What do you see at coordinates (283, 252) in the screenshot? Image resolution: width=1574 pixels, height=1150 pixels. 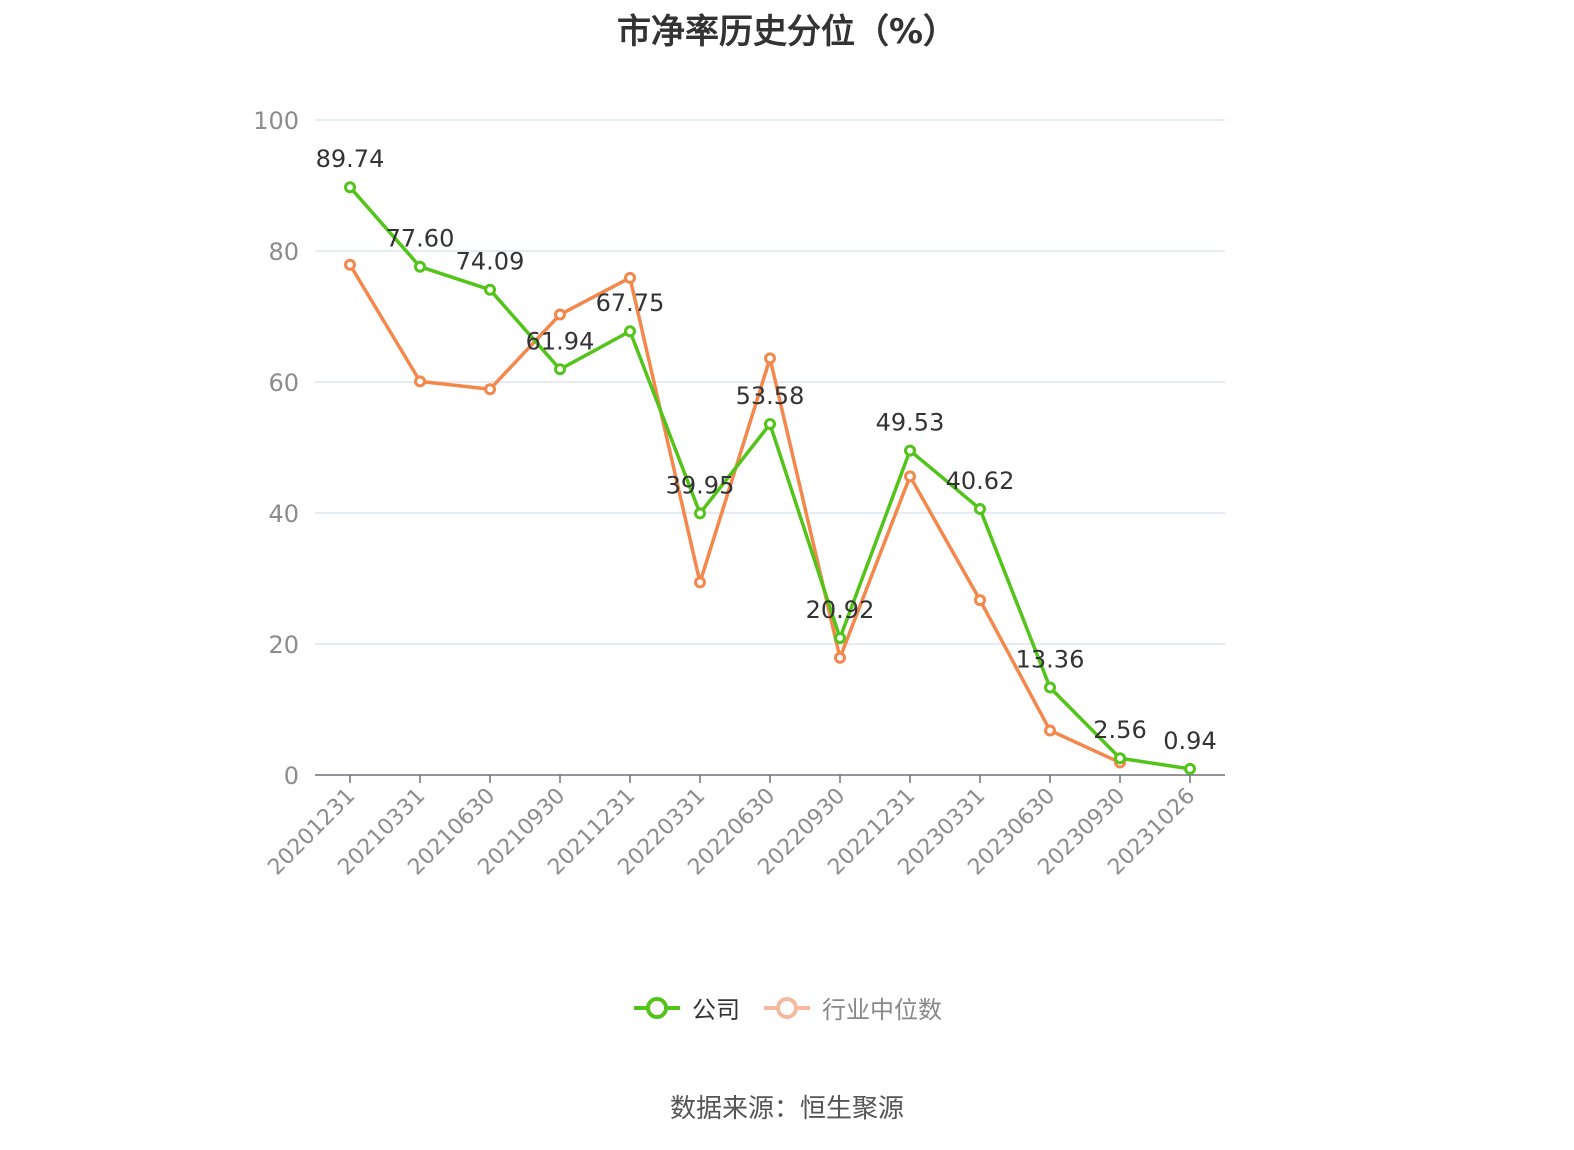 I see `y-tick-label: 80` at bounding box center [283, 252].